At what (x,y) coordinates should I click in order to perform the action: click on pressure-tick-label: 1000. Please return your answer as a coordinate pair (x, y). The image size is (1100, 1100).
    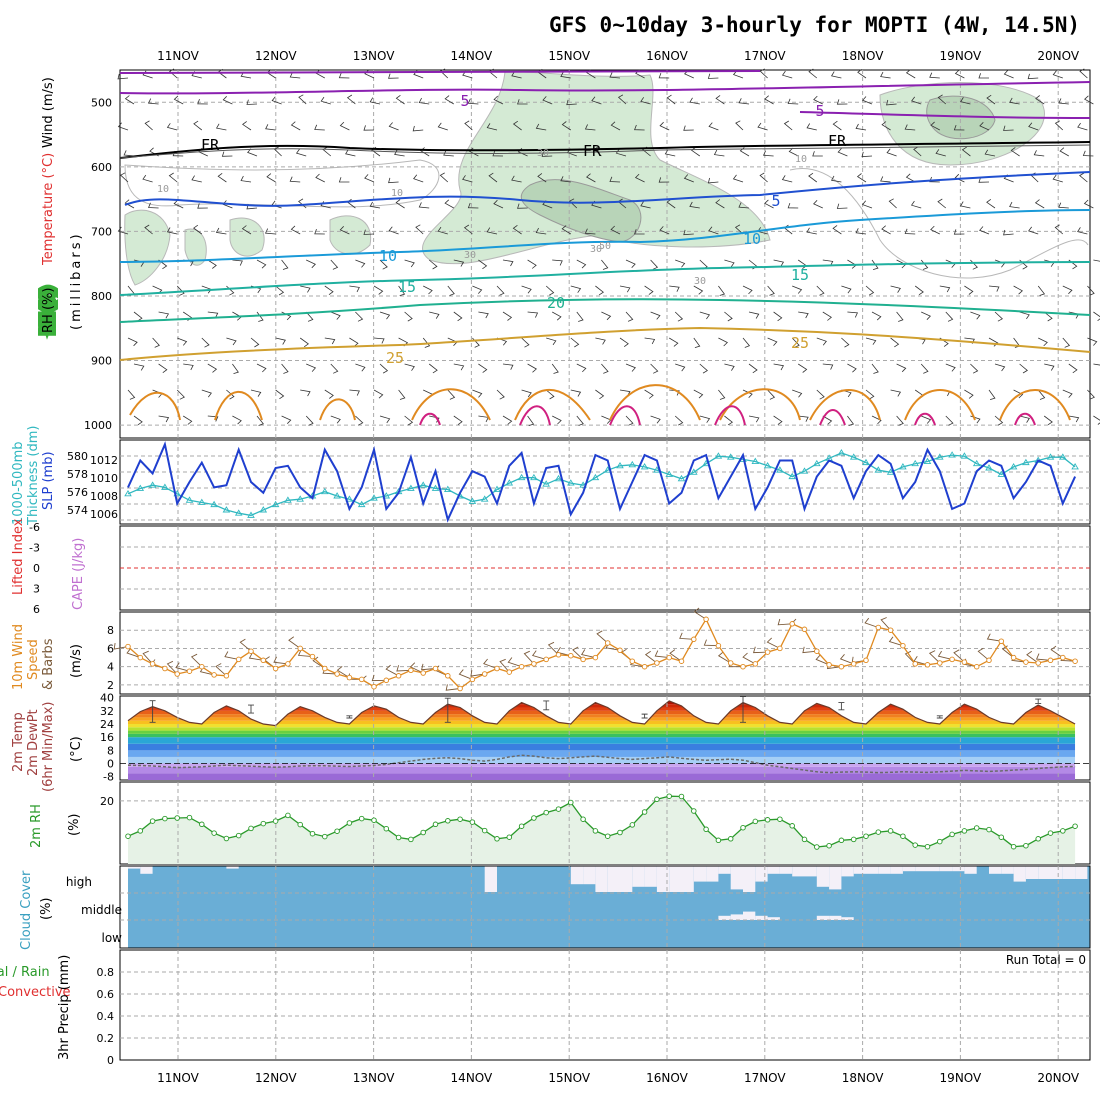
    Looking at the image, I should click on (98, 425).